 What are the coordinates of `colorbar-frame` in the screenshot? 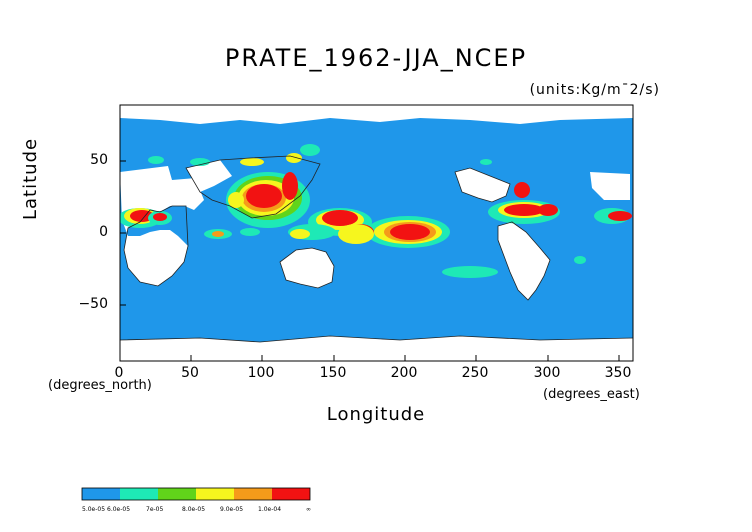 It's located at (196, 494).